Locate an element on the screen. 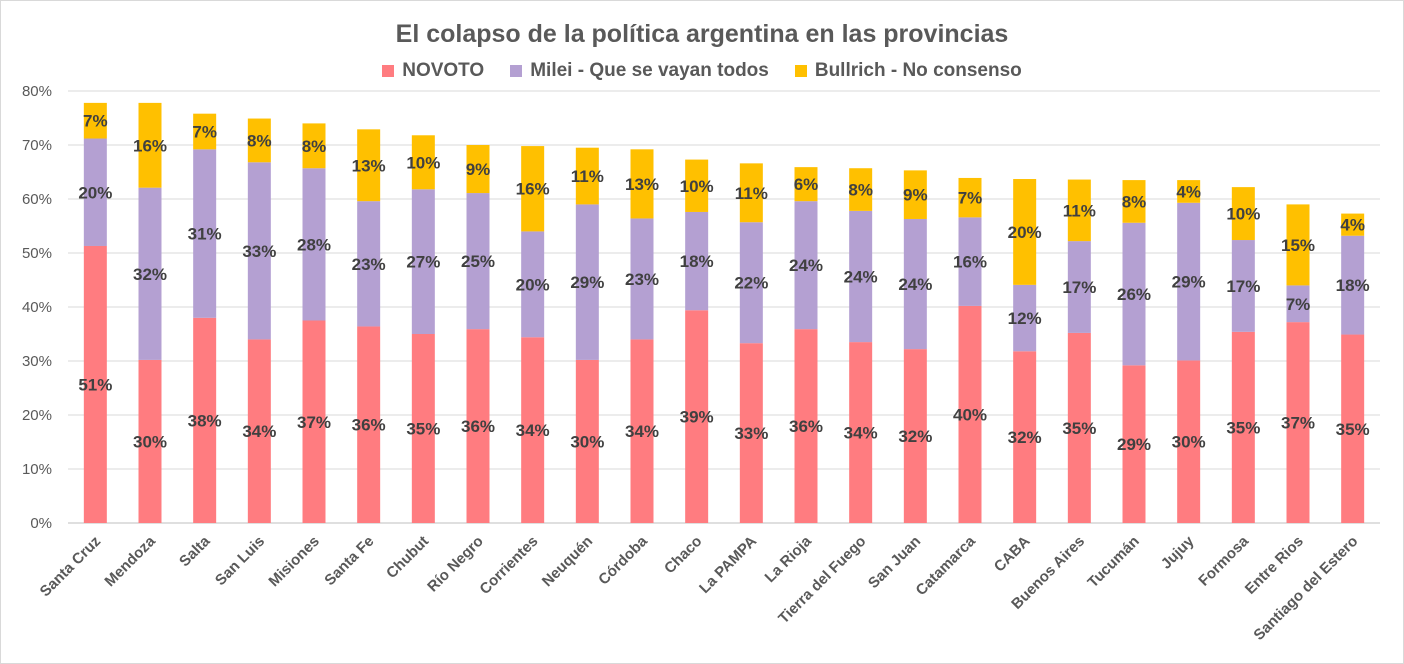 The width and height of the screenshot is (1404, 664). category-label: Catamarca is located at coordinates (946, 565).